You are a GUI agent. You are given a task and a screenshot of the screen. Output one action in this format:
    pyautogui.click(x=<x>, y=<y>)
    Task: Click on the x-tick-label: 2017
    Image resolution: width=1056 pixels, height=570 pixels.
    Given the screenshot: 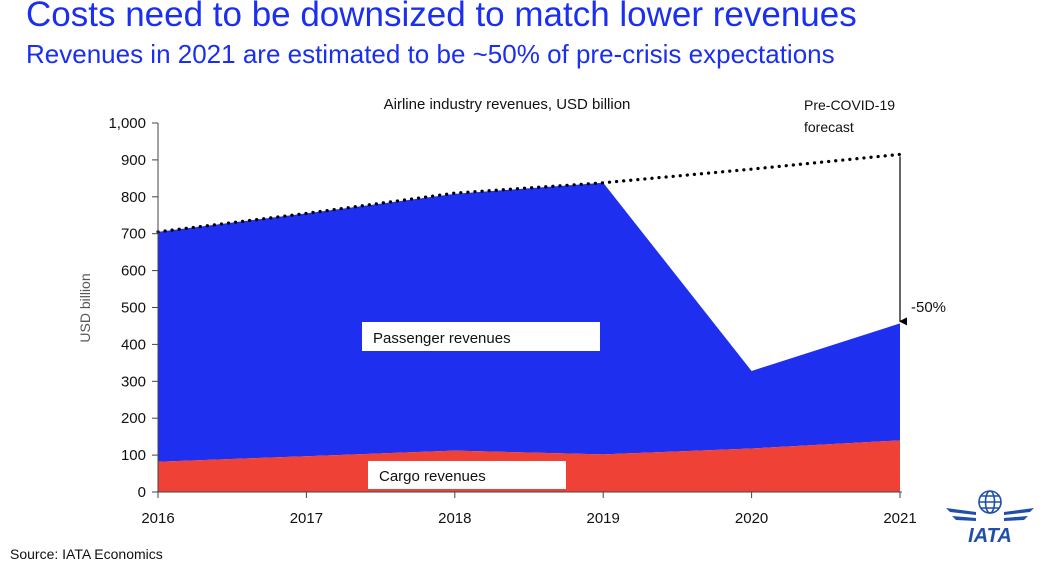 What is the action you would take?
    pyautogui.click(x=306, y=518)
    